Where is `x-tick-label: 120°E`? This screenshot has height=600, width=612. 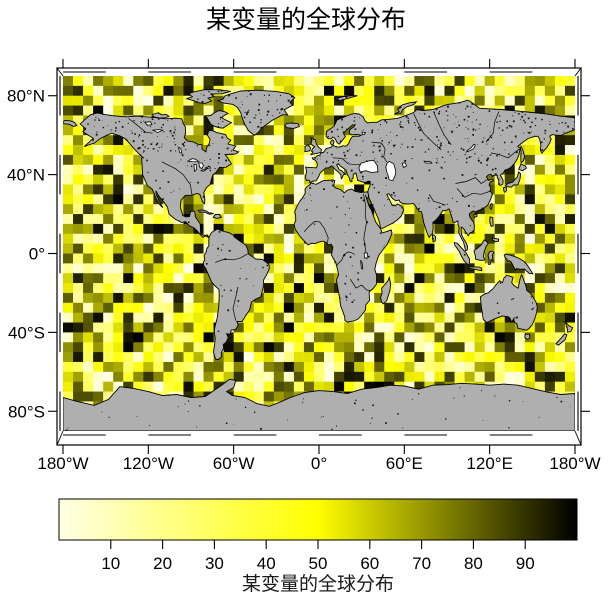 x-tick-label: 120°E is located at coordinates (489, 463).